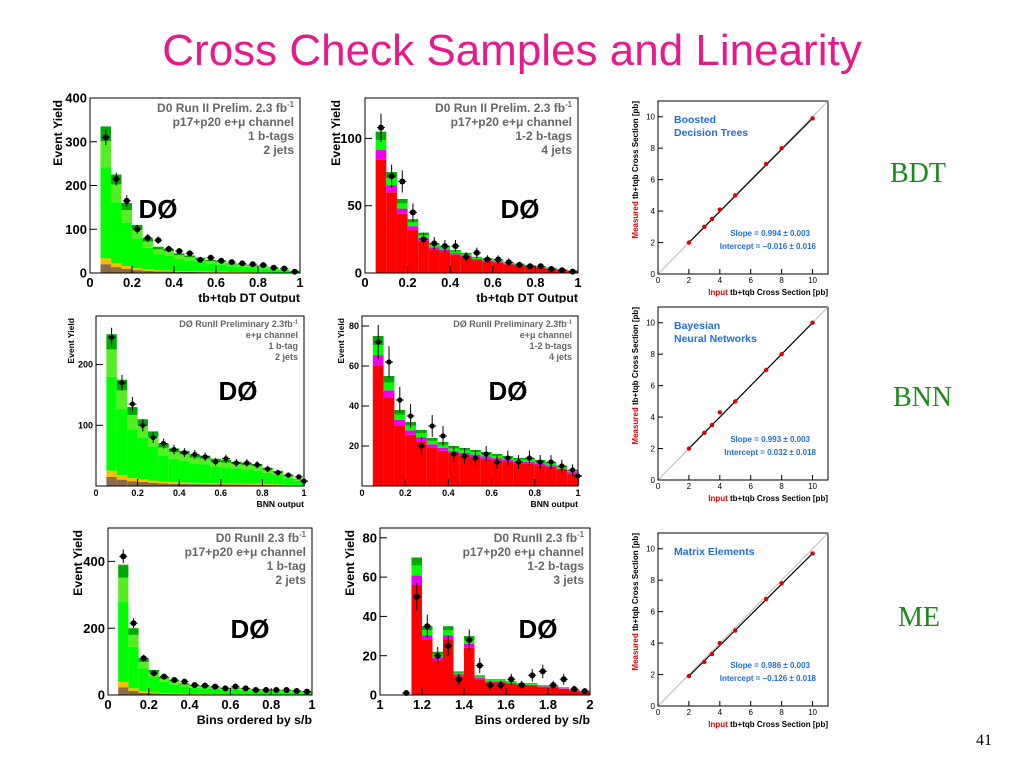 This screenshot has height=768, width=1024. What do you see at coordinates (650, 117) in the screenshot?
I see `y-tick-label: 10` at bounding box center [650, 117].